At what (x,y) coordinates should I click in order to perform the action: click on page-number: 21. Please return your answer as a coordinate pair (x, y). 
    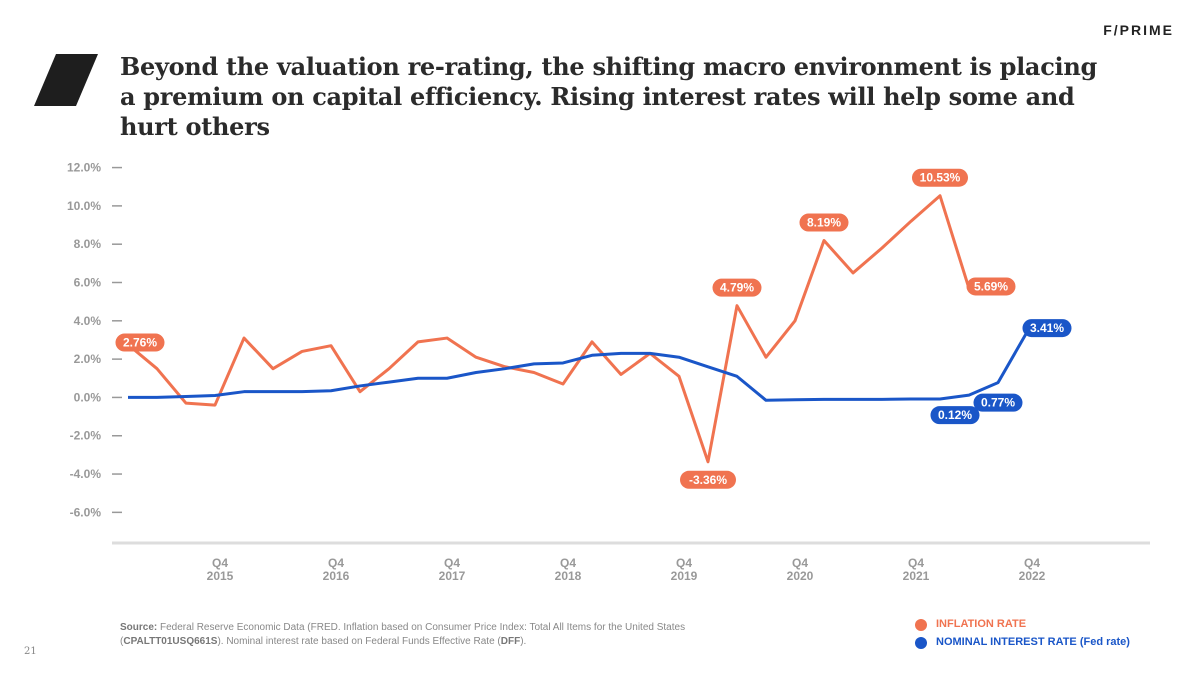
    Looking at the image, I should click on (30, 651).